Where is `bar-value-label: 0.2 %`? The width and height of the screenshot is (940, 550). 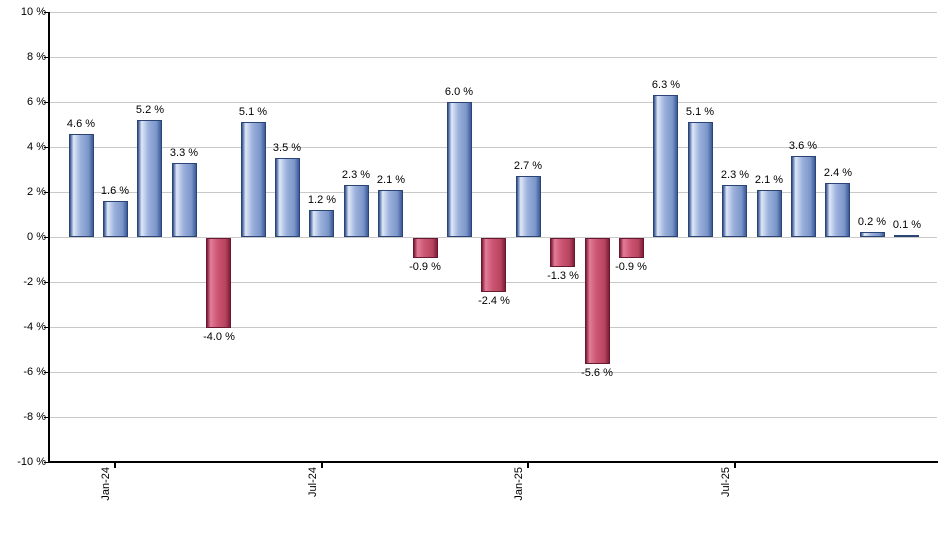 bar-value-label: 0.2 % is located at coordinates (872, 222).